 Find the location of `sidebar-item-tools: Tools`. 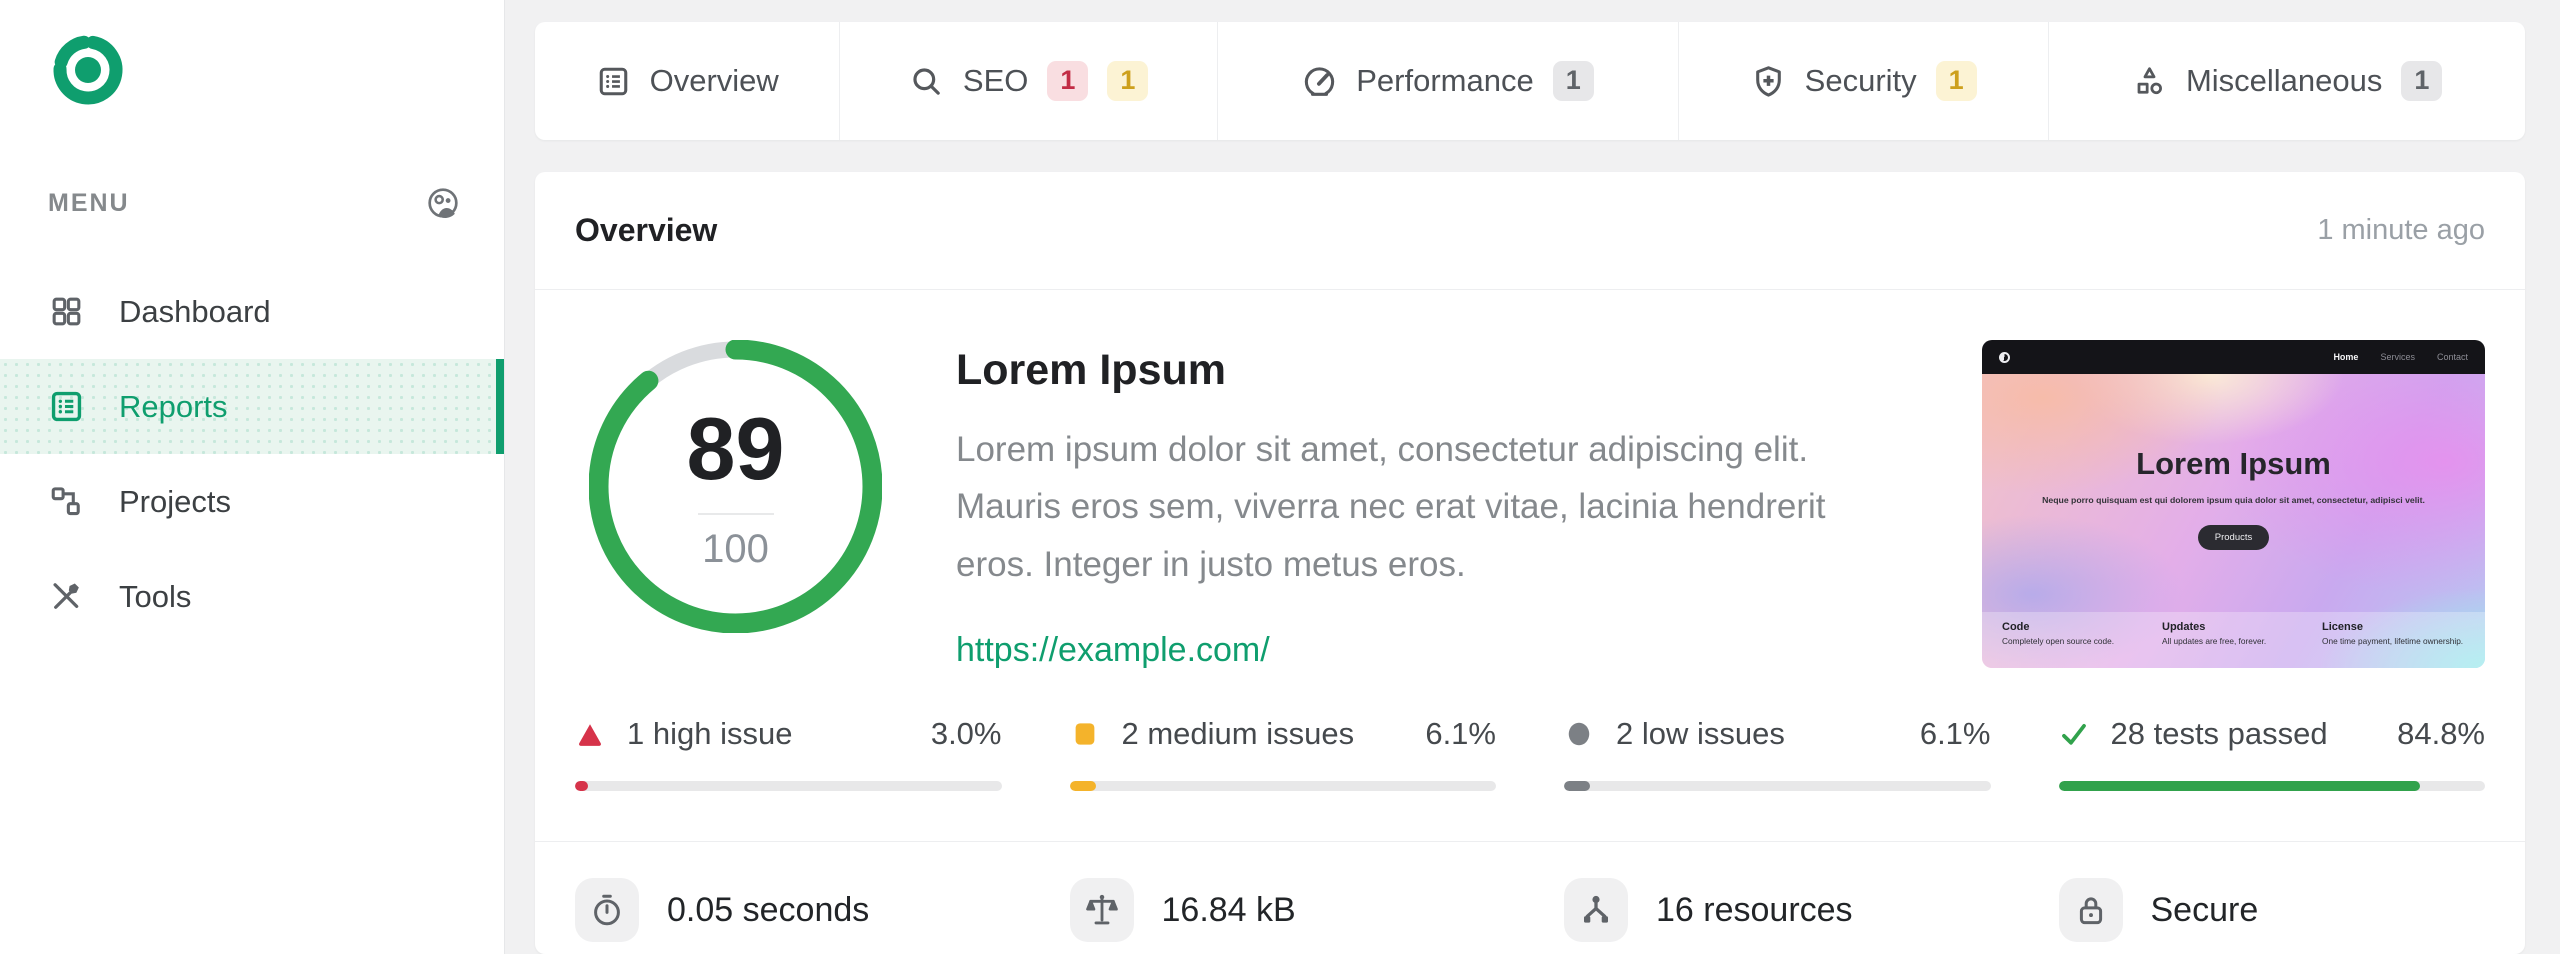

sidebar-item-tools: Tools is located at coordinates (252, 596).